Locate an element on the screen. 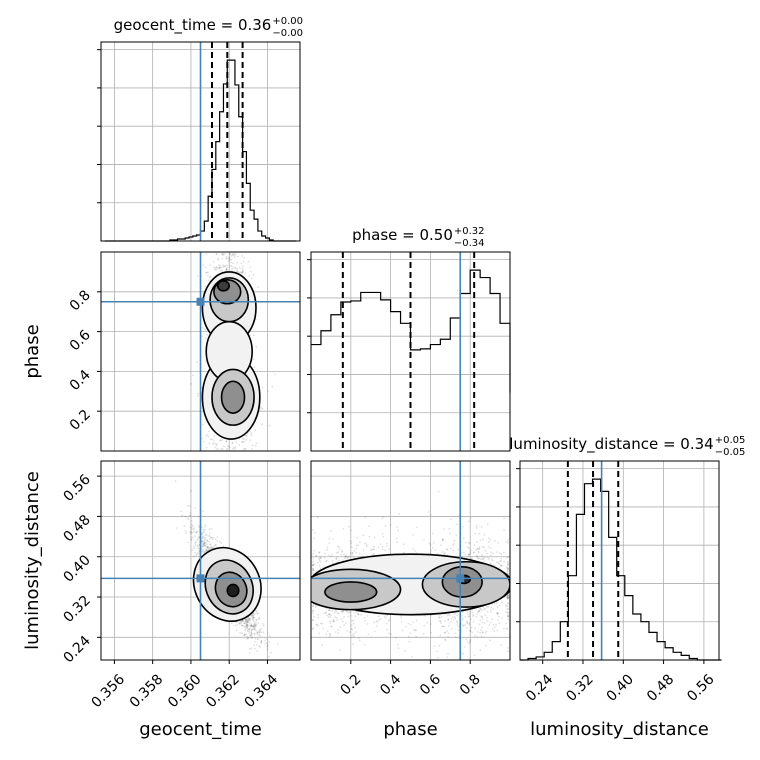 Image resolution: width=760 pixels, height=760 pixels. panel-background is located at coordinates (410, 351).